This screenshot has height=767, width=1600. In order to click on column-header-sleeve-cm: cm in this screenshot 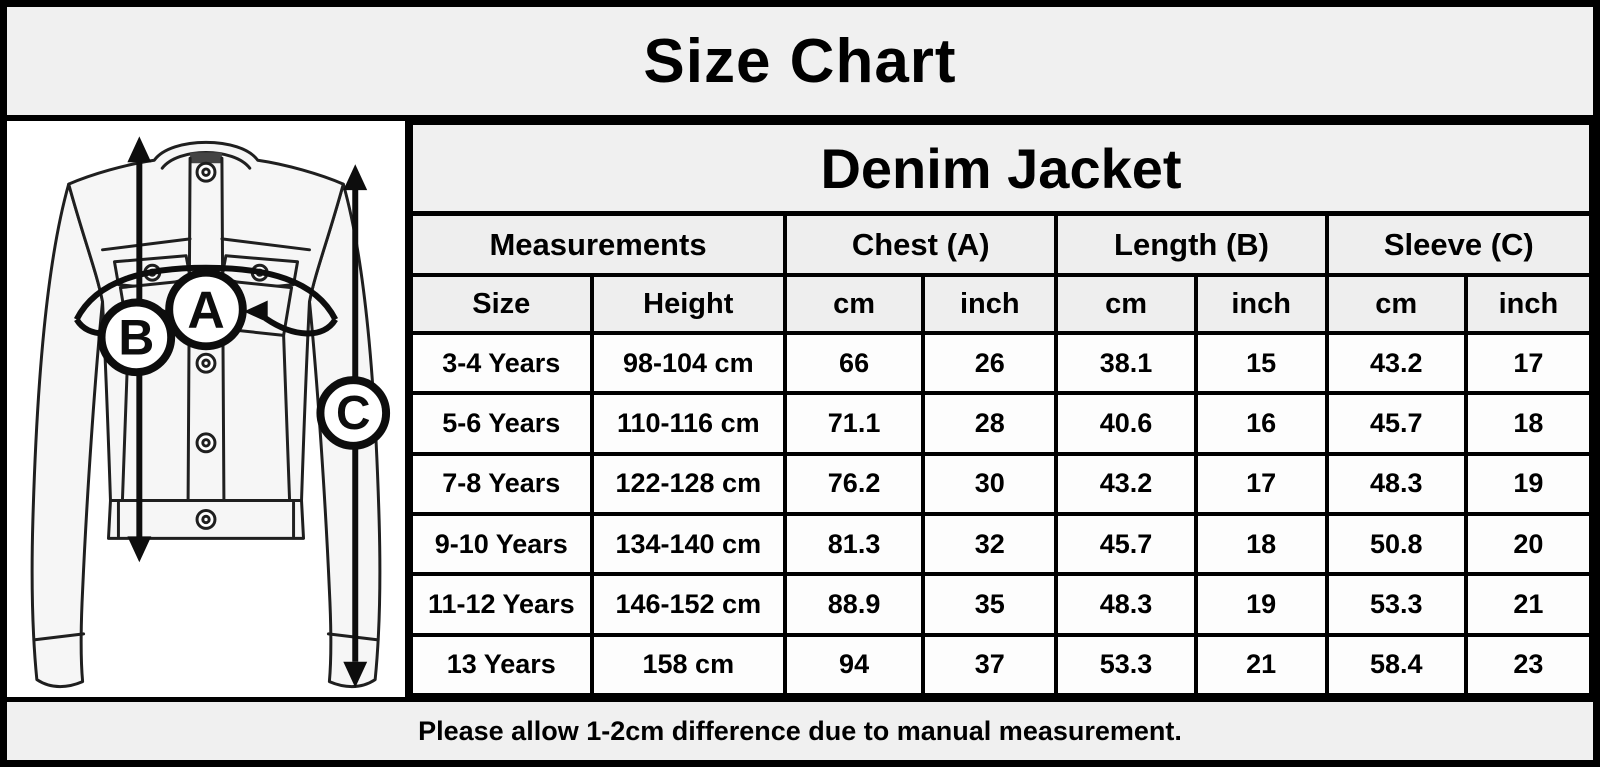, I will do `click(1396, 304)`.